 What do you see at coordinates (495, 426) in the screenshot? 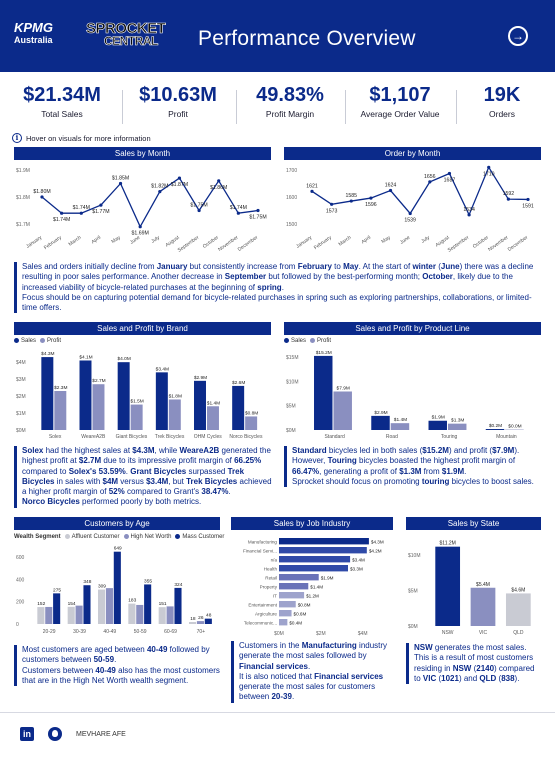
I see `data-label: $0.2M` at bounding box center [495, 426].